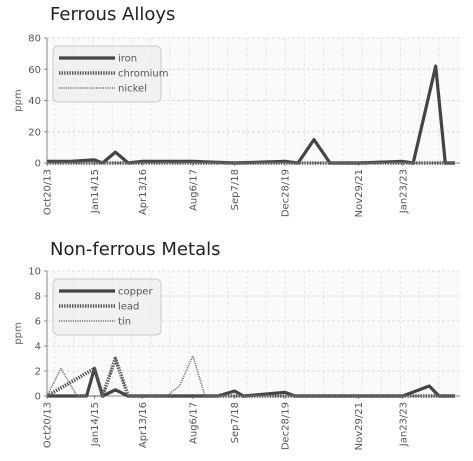  What do you see at coordinates (38, 297) in the screenshot?
I see `y-tick-label: 8` at bounding box center [38, 297].